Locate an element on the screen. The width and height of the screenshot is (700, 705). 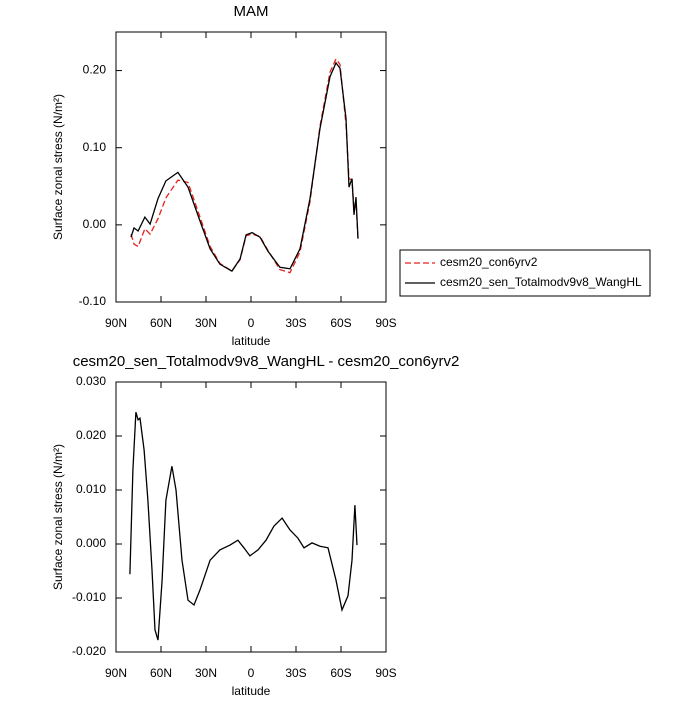
y-tick-label: -0.010 is located at coordinates (89, 597).